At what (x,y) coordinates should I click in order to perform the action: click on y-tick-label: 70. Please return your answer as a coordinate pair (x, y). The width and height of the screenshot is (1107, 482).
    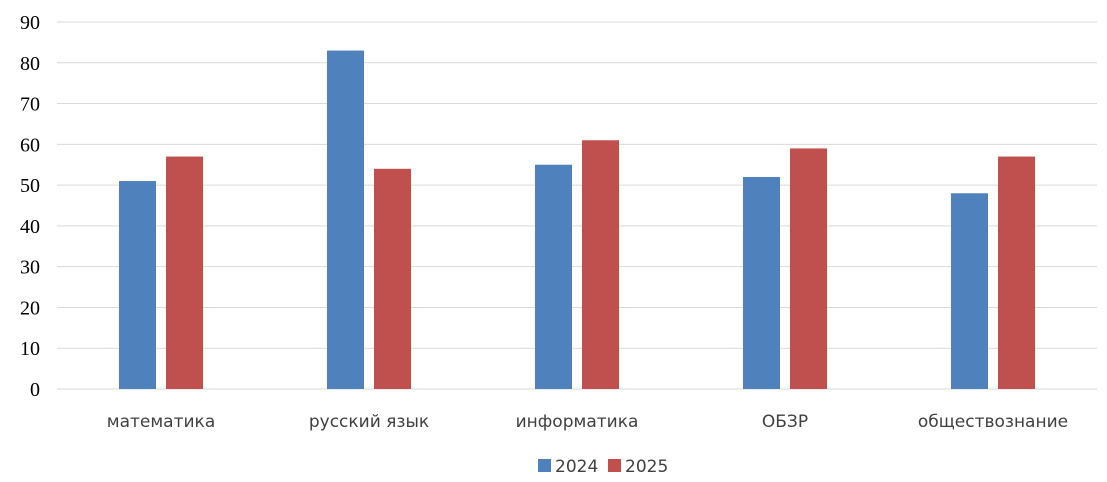
    Looking at the image, I should click on (30, 105).